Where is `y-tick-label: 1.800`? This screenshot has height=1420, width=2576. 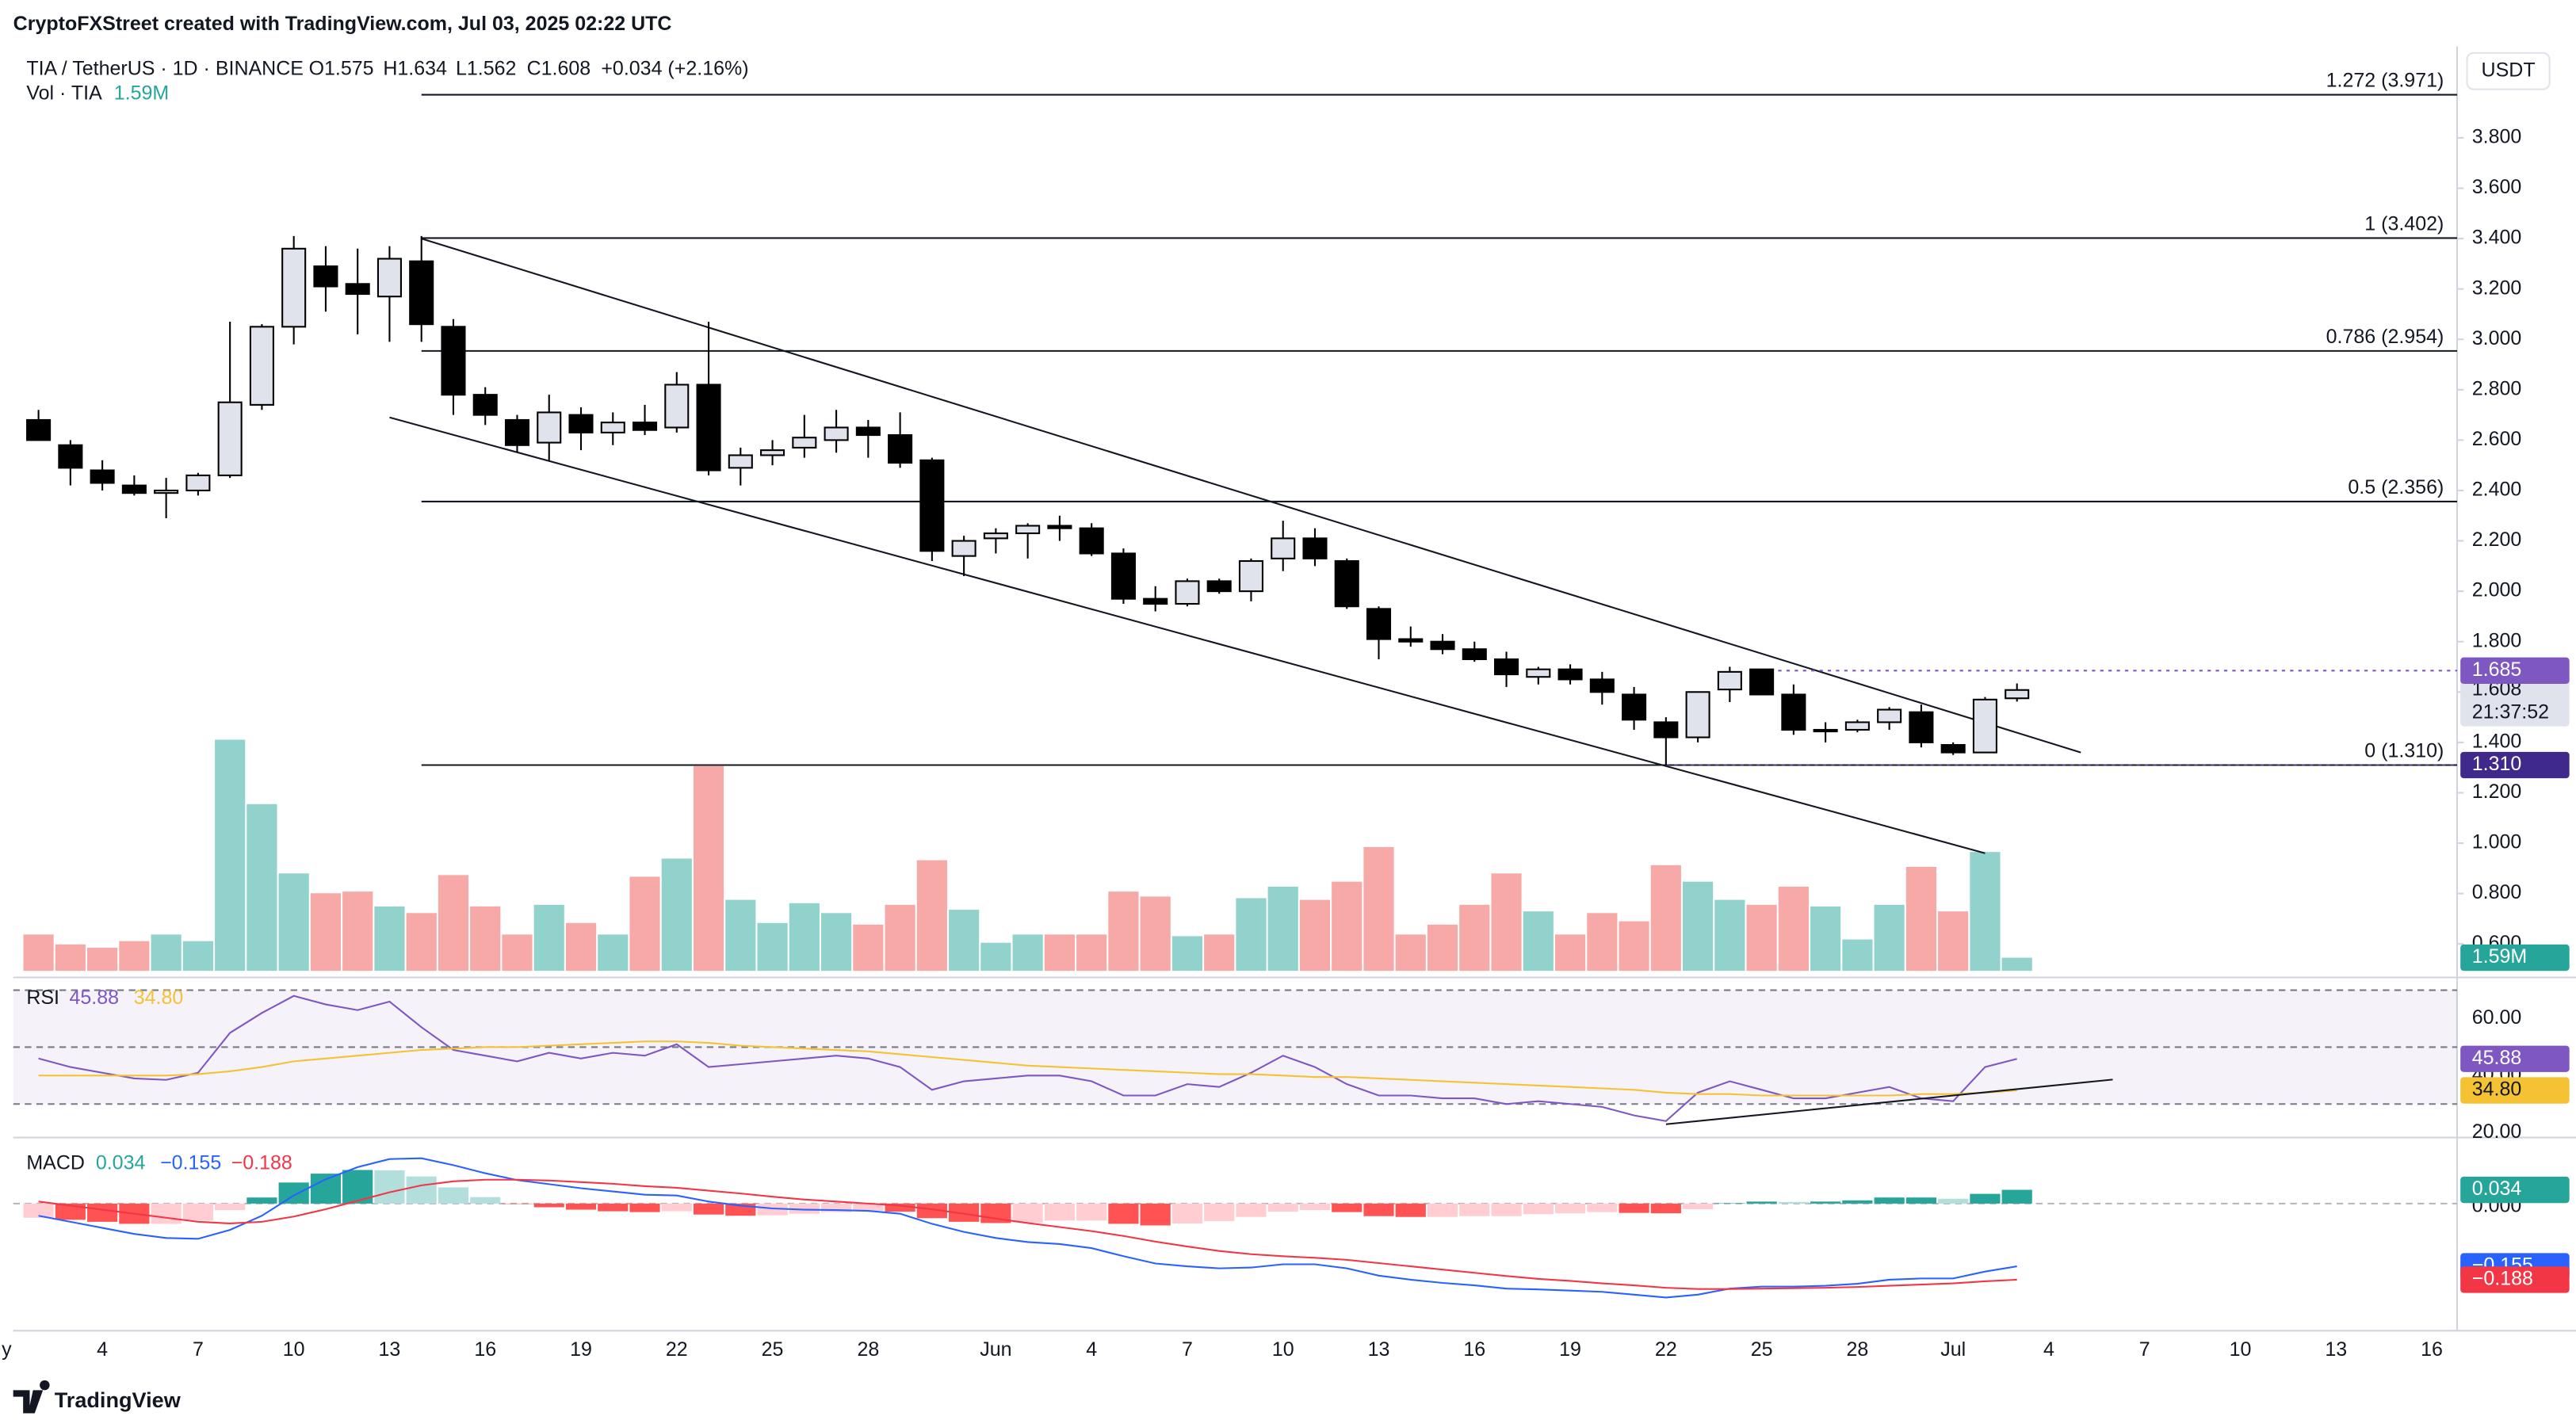
y-tick-label: 1.800 is located at coordinates (2497, 640).